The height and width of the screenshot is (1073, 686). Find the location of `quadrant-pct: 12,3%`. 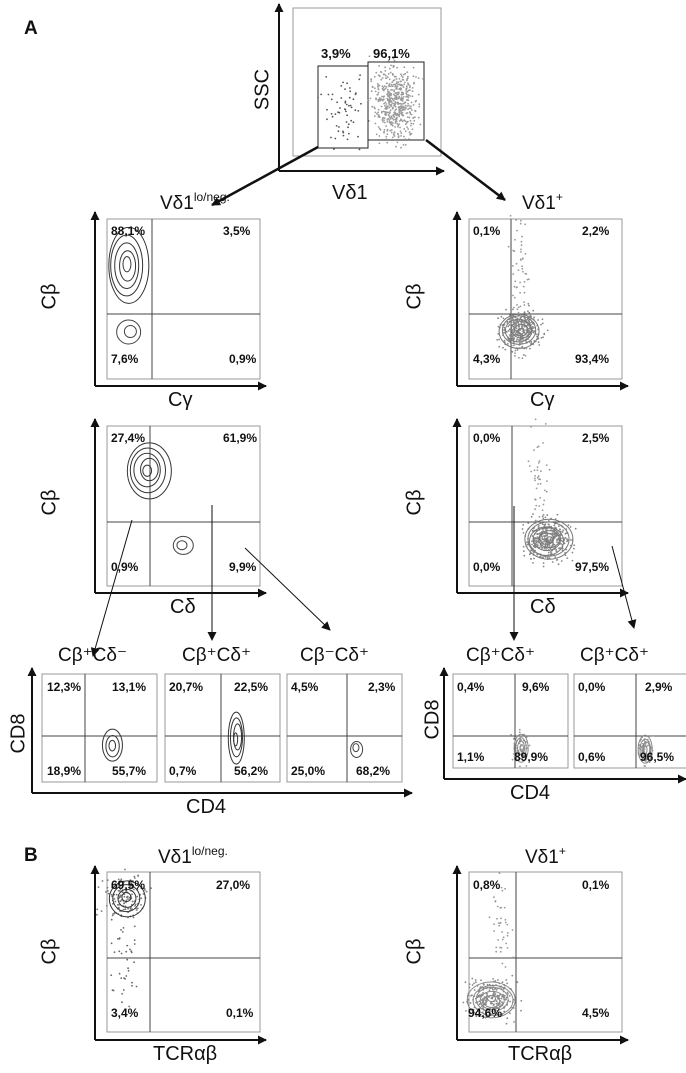

quadrant-pct: 12,3% is located at coordinates (64, 687).